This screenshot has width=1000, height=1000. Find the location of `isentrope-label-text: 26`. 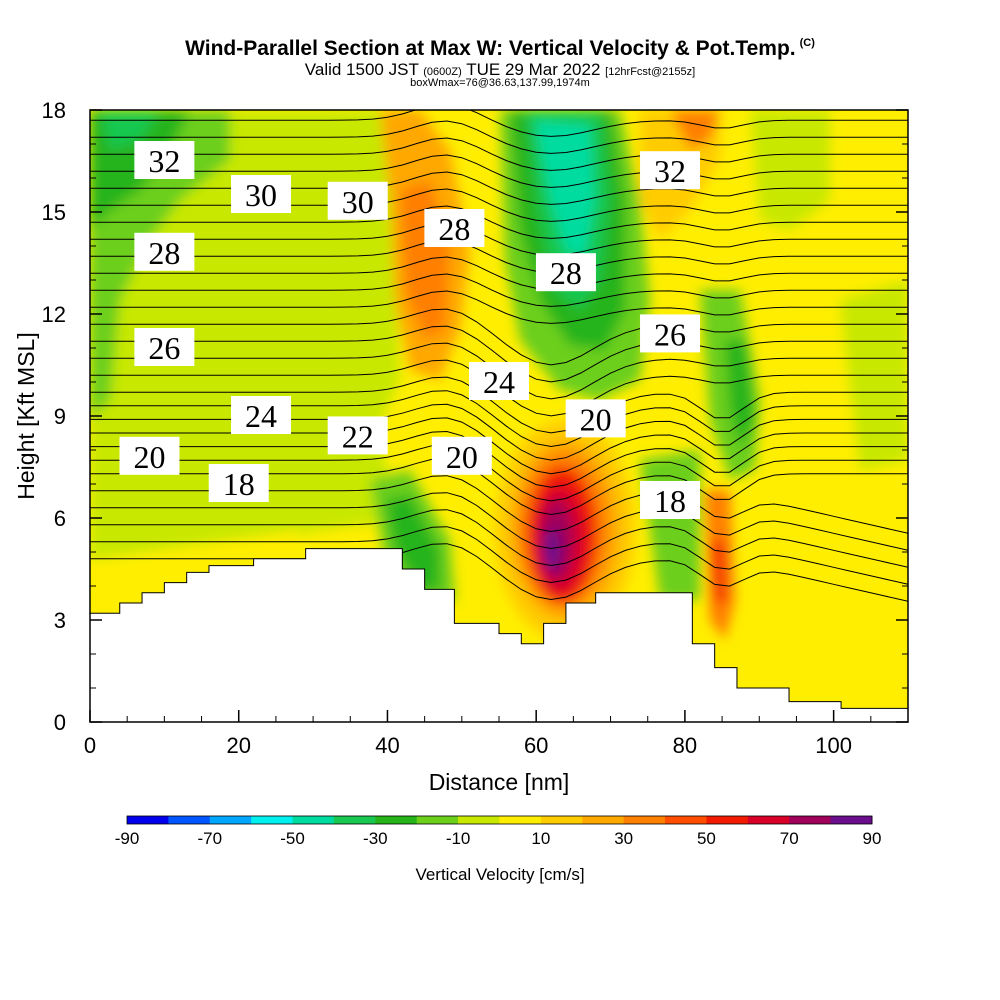

isentrope-label-text: 26 is located at coordinates (670, 334).